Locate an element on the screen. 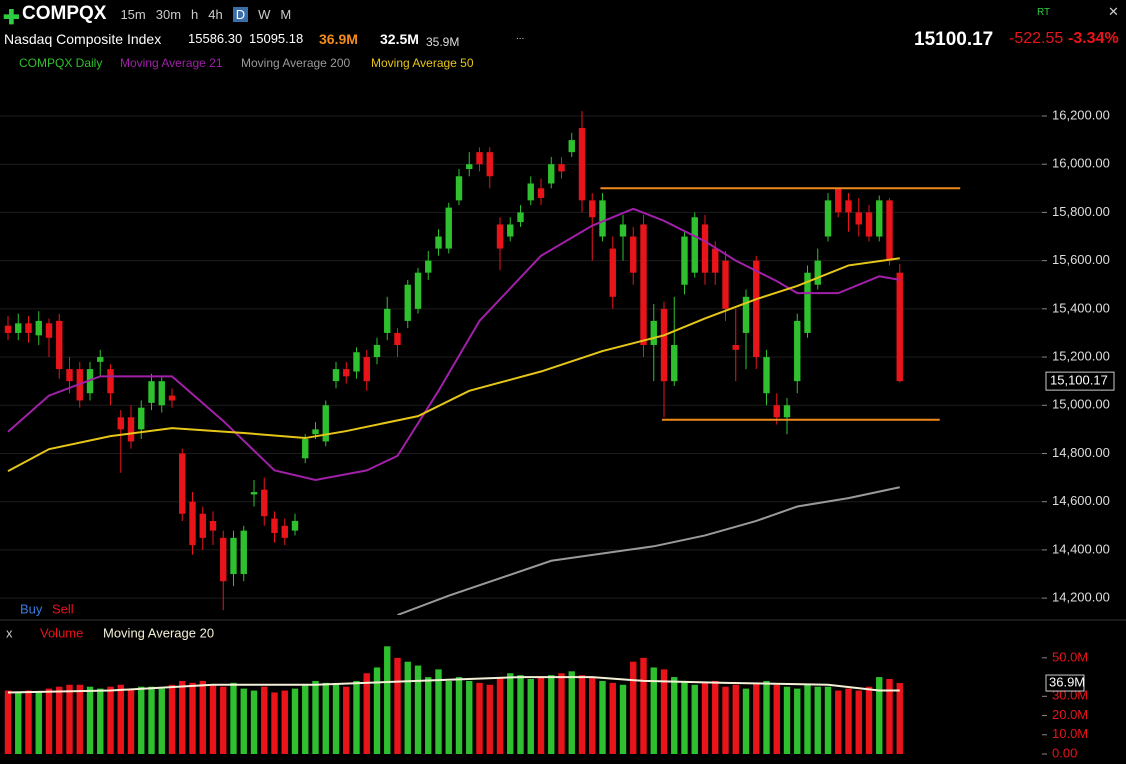 The width and height of the screenshot is (1126, 764). timeframe: M is located at coordinates (286, 14).